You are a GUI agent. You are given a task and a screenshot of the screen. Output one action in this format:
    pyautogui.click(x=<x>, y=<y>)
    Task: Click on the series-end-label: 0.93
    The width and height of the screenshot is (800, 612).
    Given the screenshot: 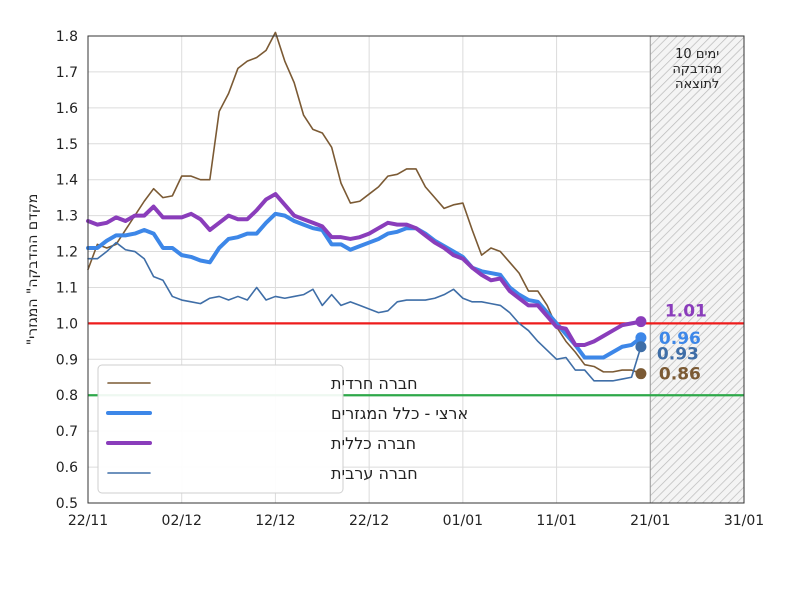 What is the action you would take?
    pyautogui.click(x=678, y=355)
    